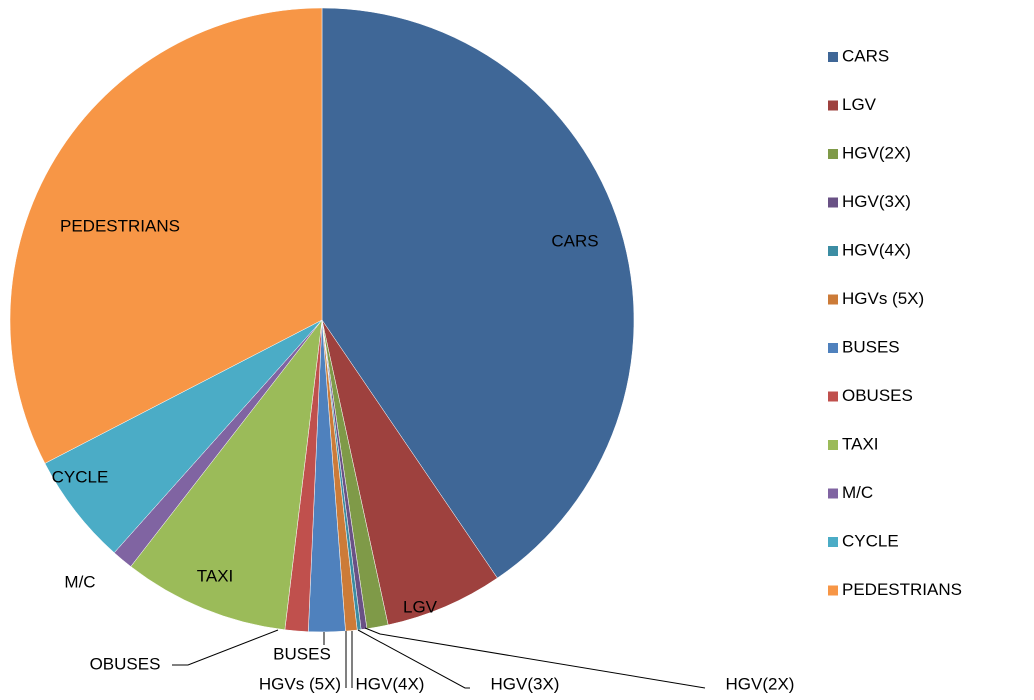 This screenshot has width=1034, height=700. What do you see at coordinates (125, 663) in the screenshot?
I see `slice-label: OBUSES` at bounding box center [125, 663].